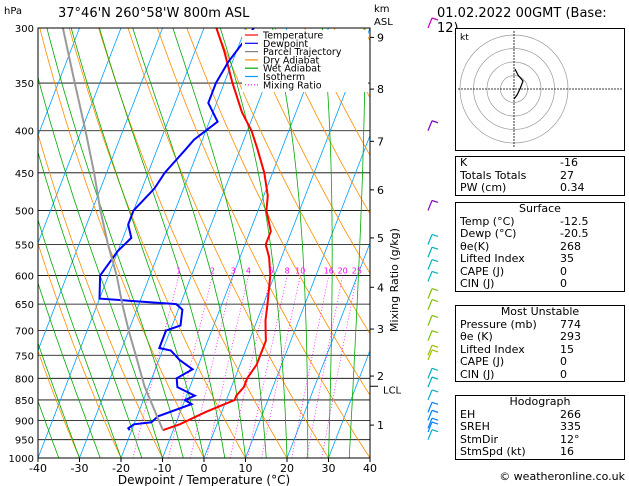  Describe the element at coordinates (380, 141) in the screenshot. I see `km-tick-label: 7` at that location.